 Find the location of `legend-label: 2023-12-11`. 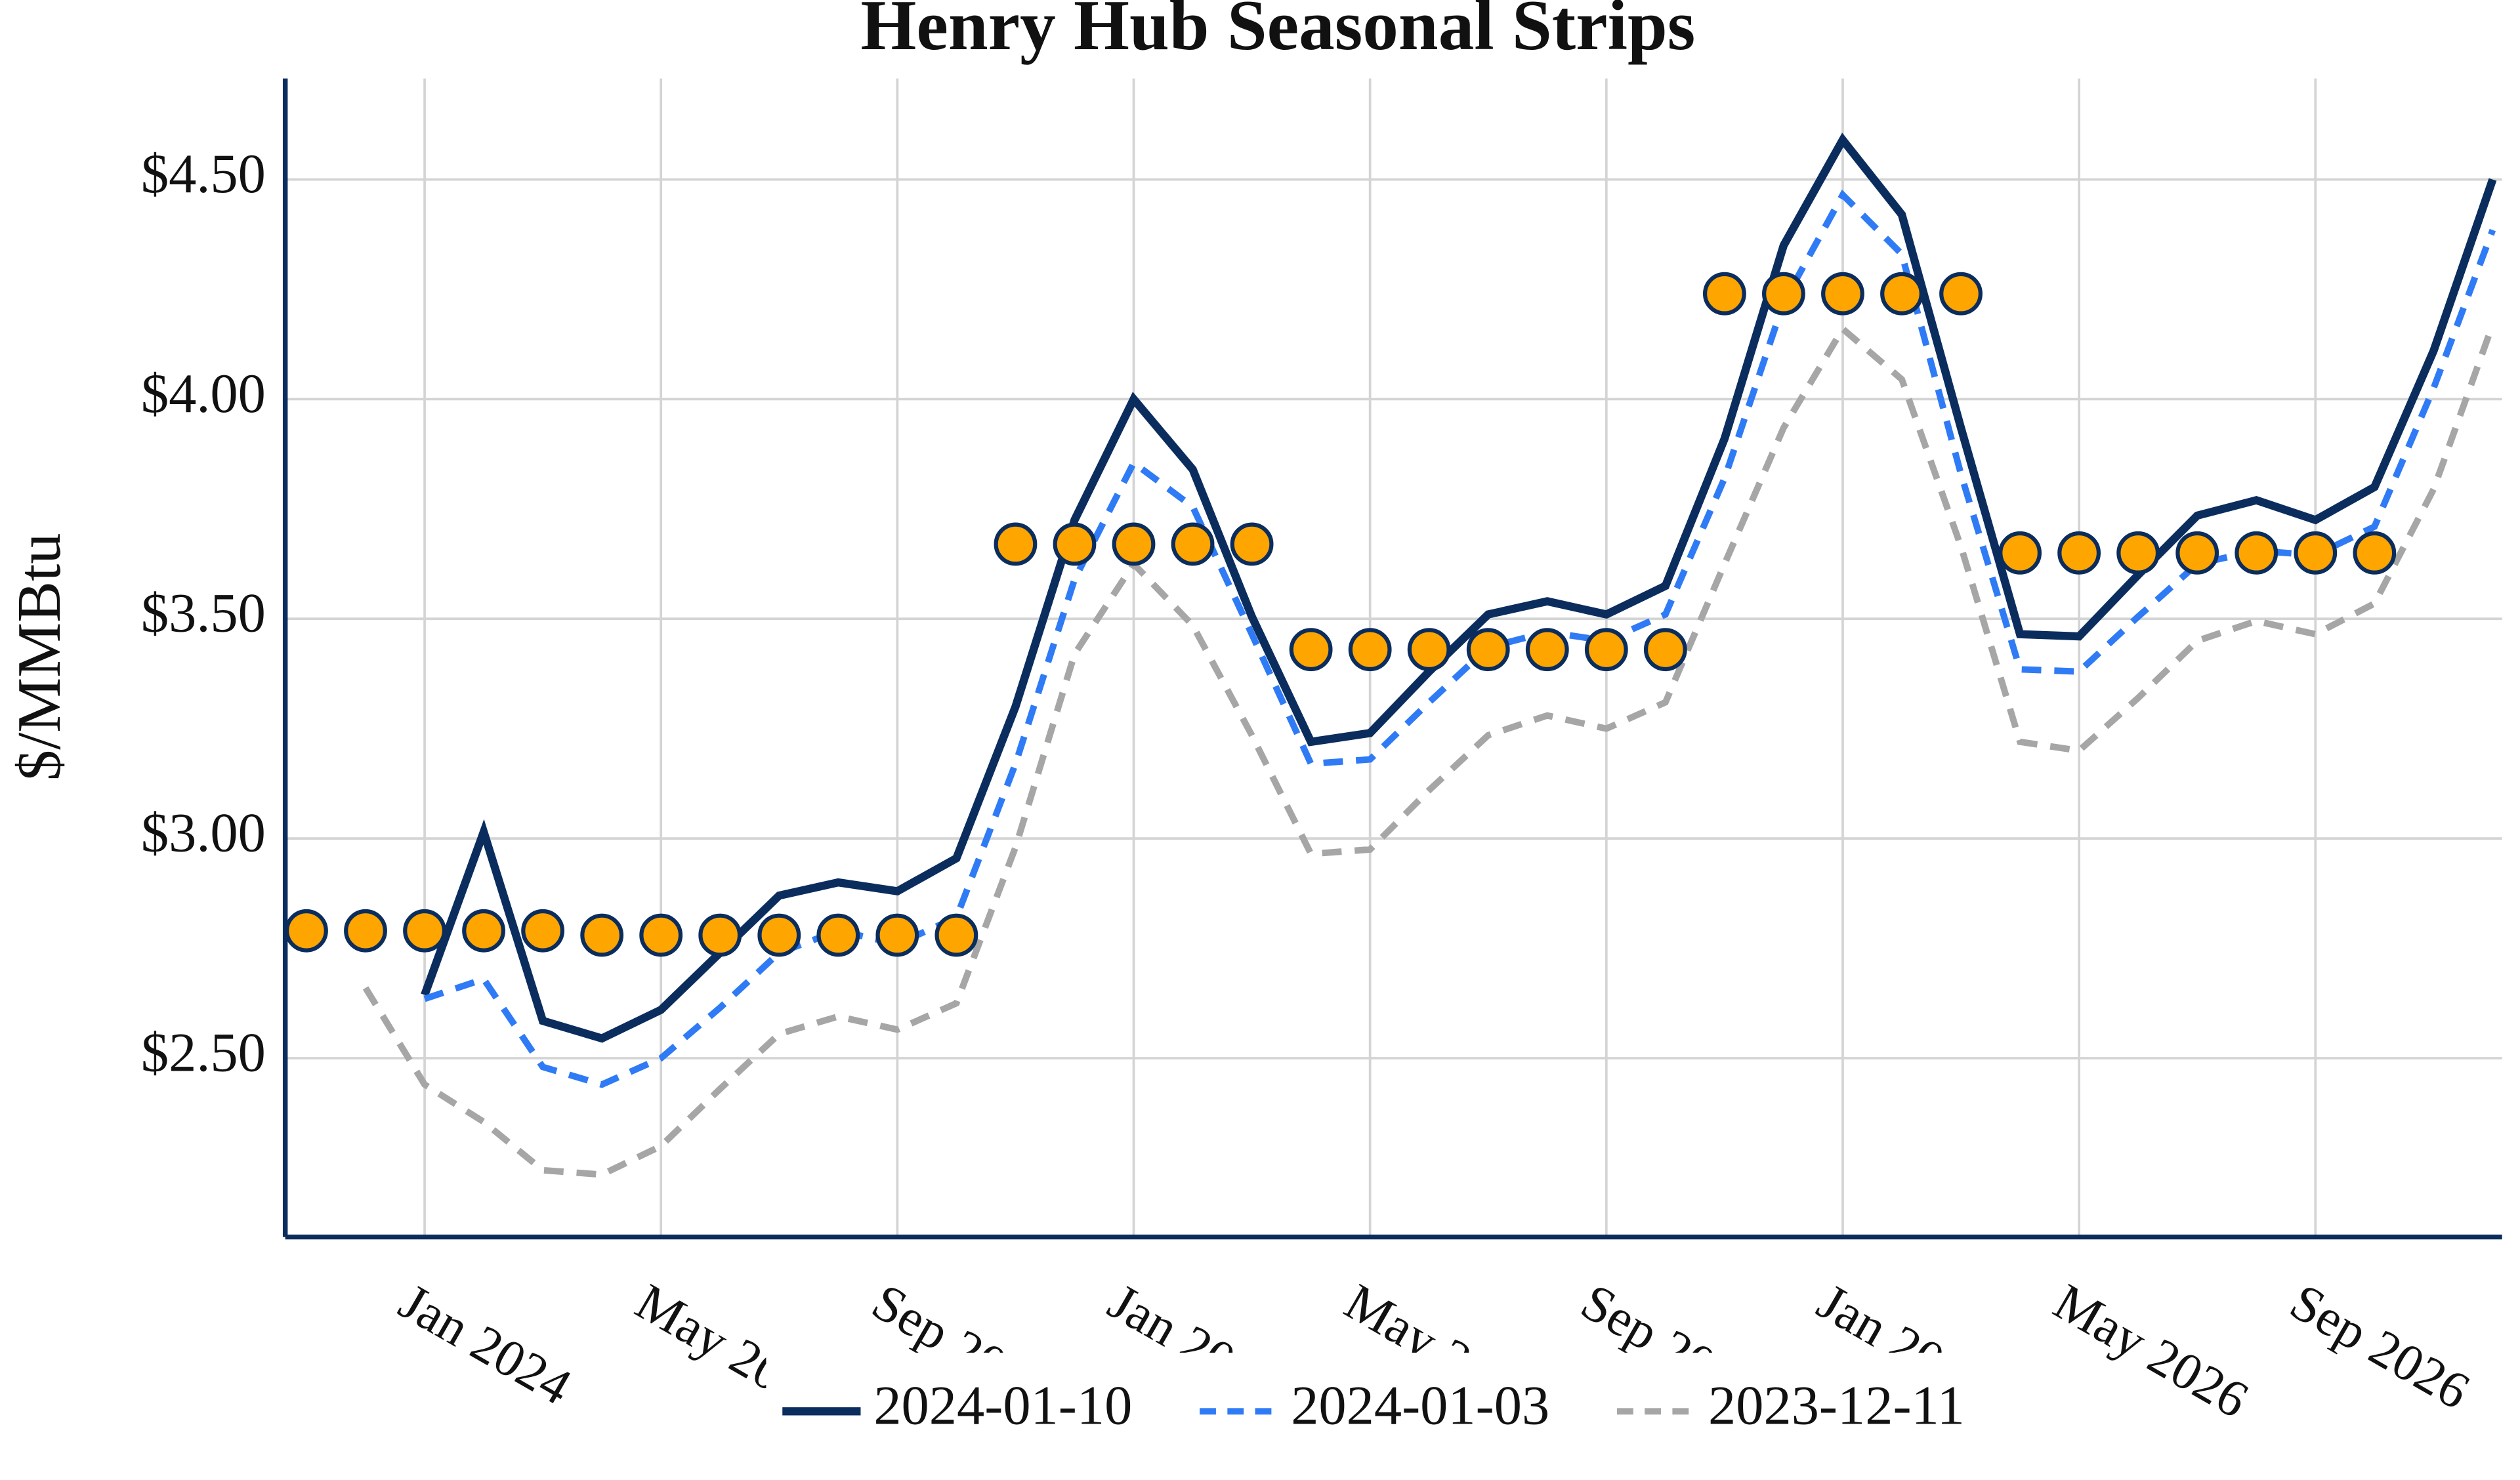

legend-label: 2023-12-11 is located at coordinates (1836, 1406).